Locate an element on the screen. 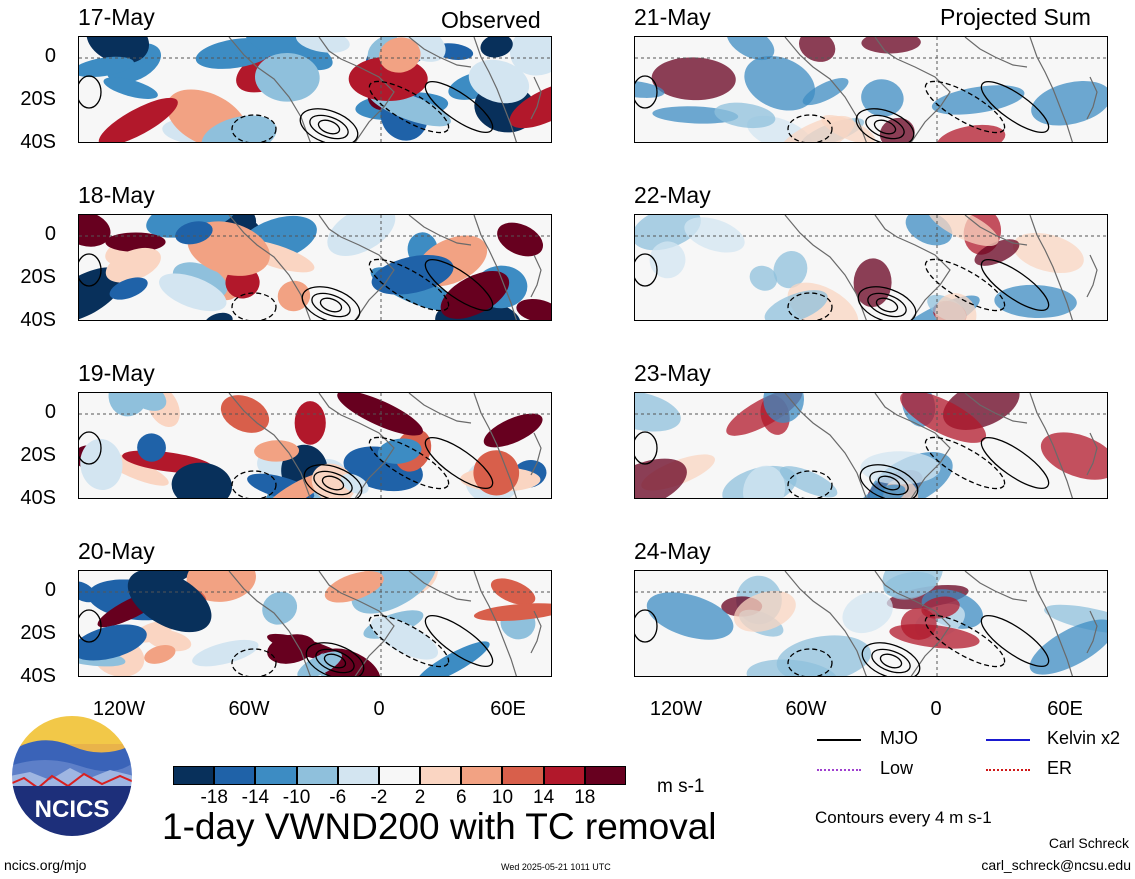  site-link: ncics.org/mjo is located at coordinates (45, 865).